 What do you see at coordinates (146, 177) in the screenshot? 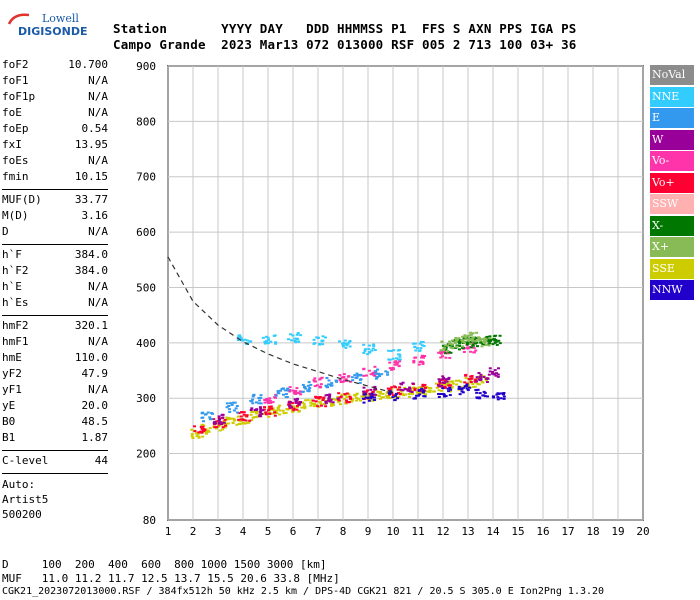
I see `y-tick-label: 700` at bounding box center [146, 177].